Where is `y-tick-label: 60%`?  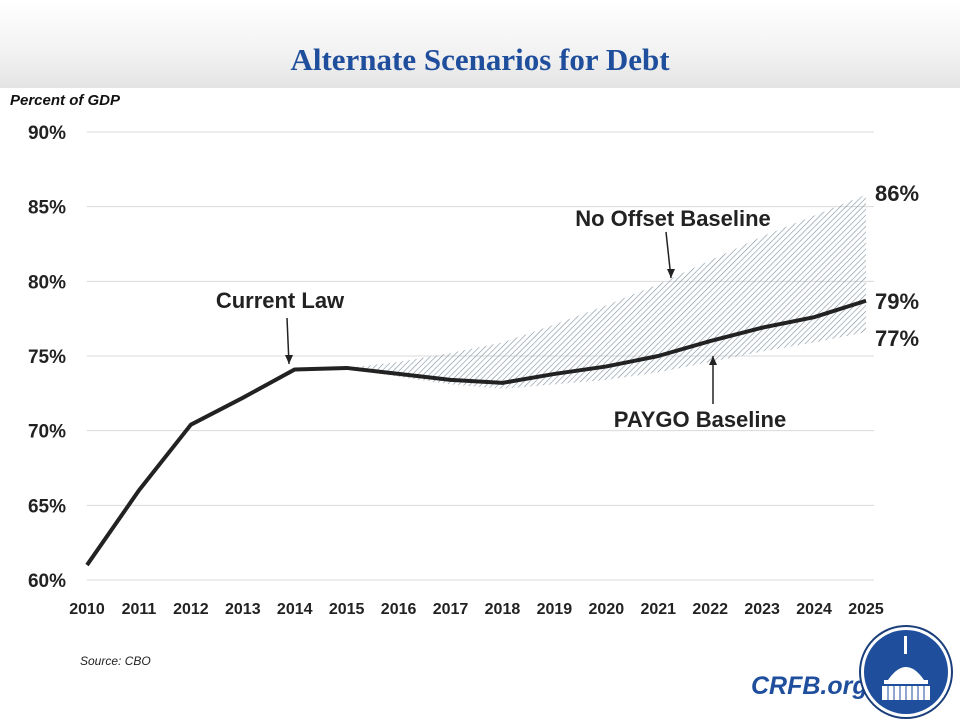 y-tick-label: 60% is located at coordinates (47, 581).